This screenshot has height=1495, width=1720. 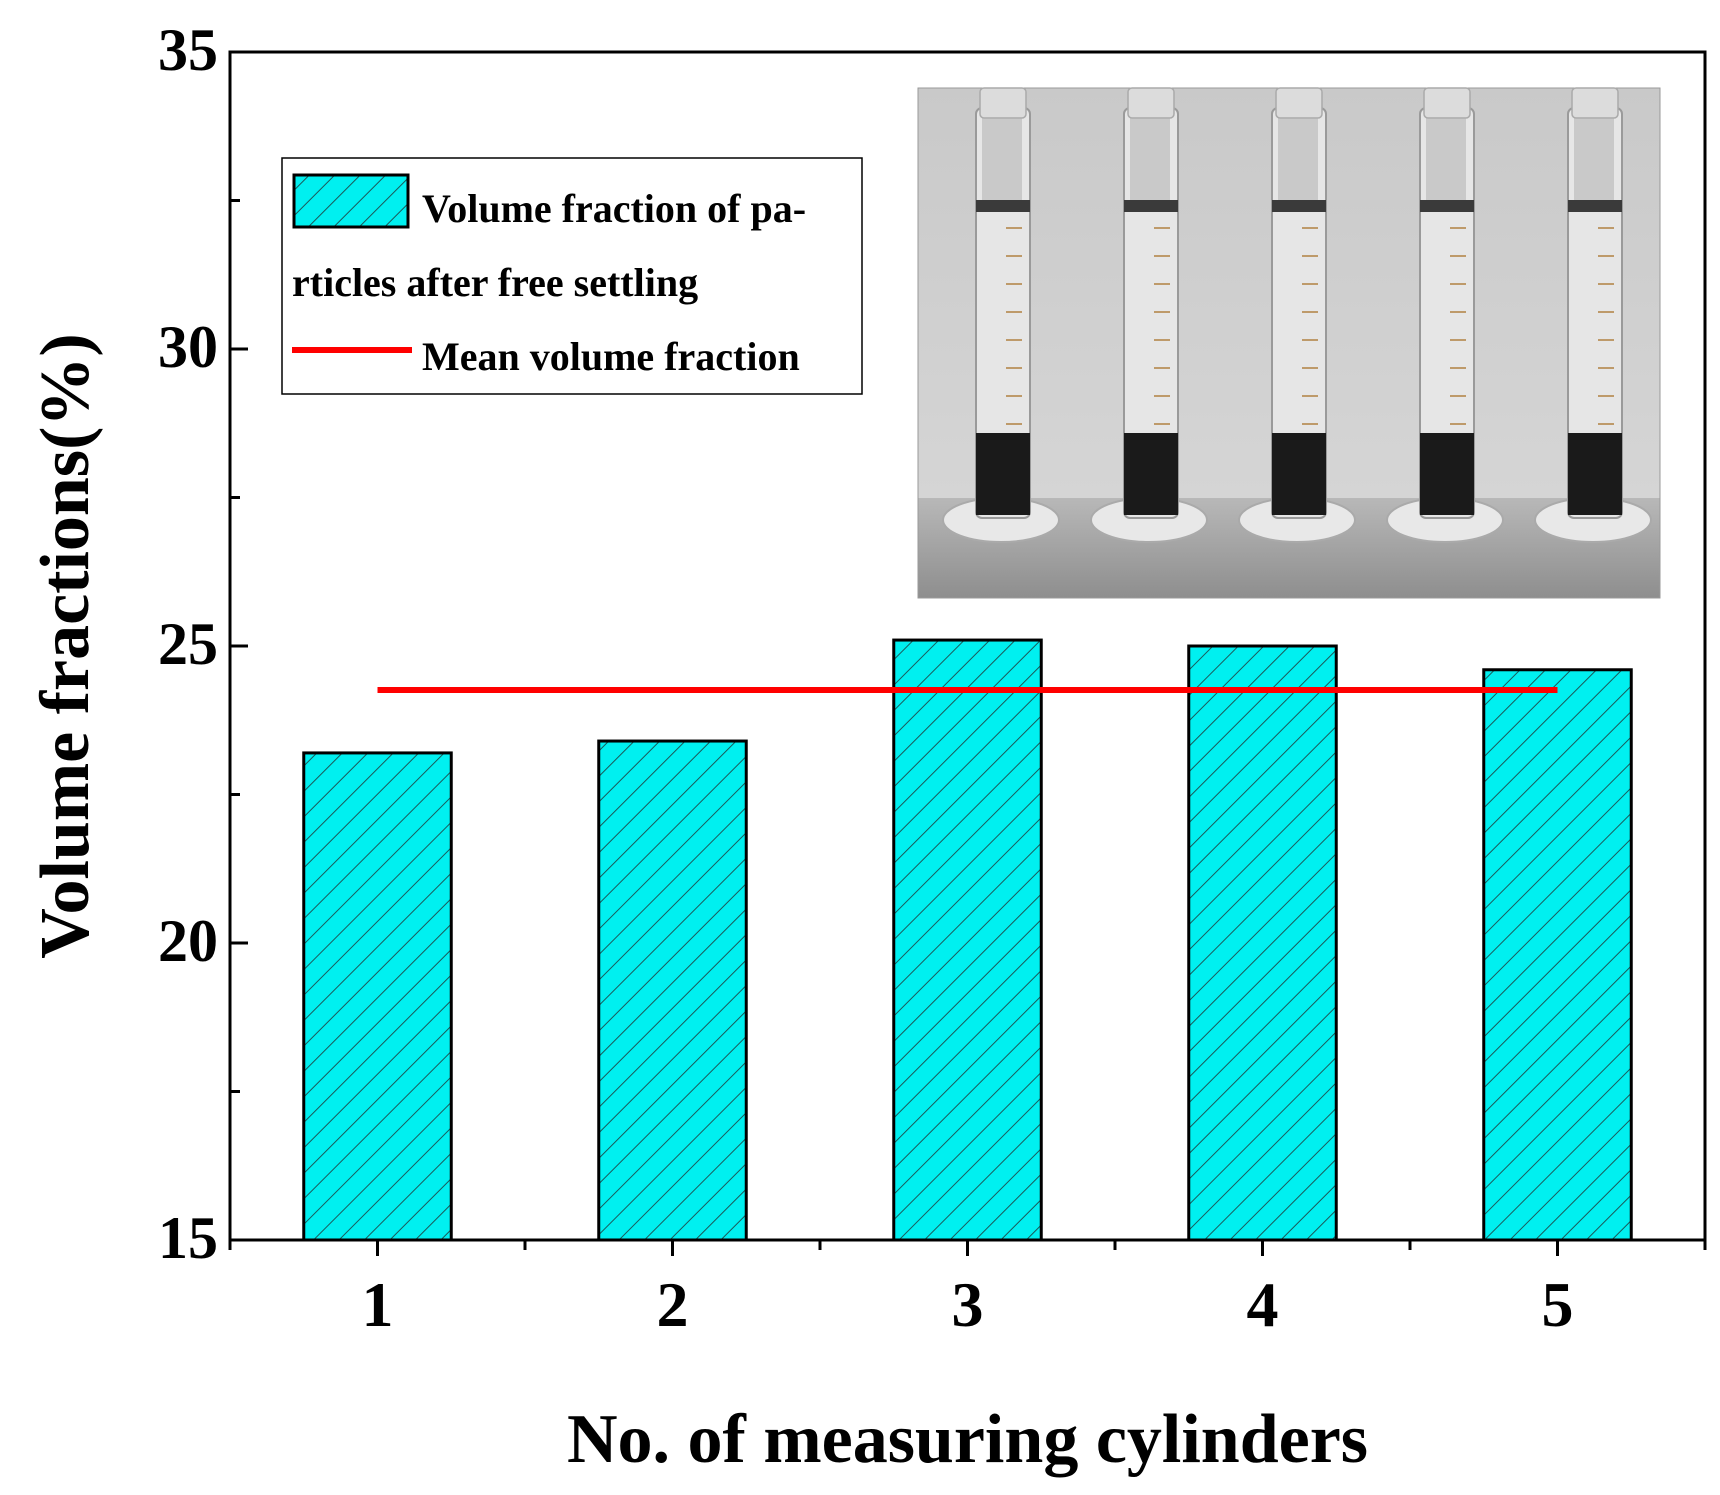 I want to click on y-tick-label: 35, so click(x=188, y=50).